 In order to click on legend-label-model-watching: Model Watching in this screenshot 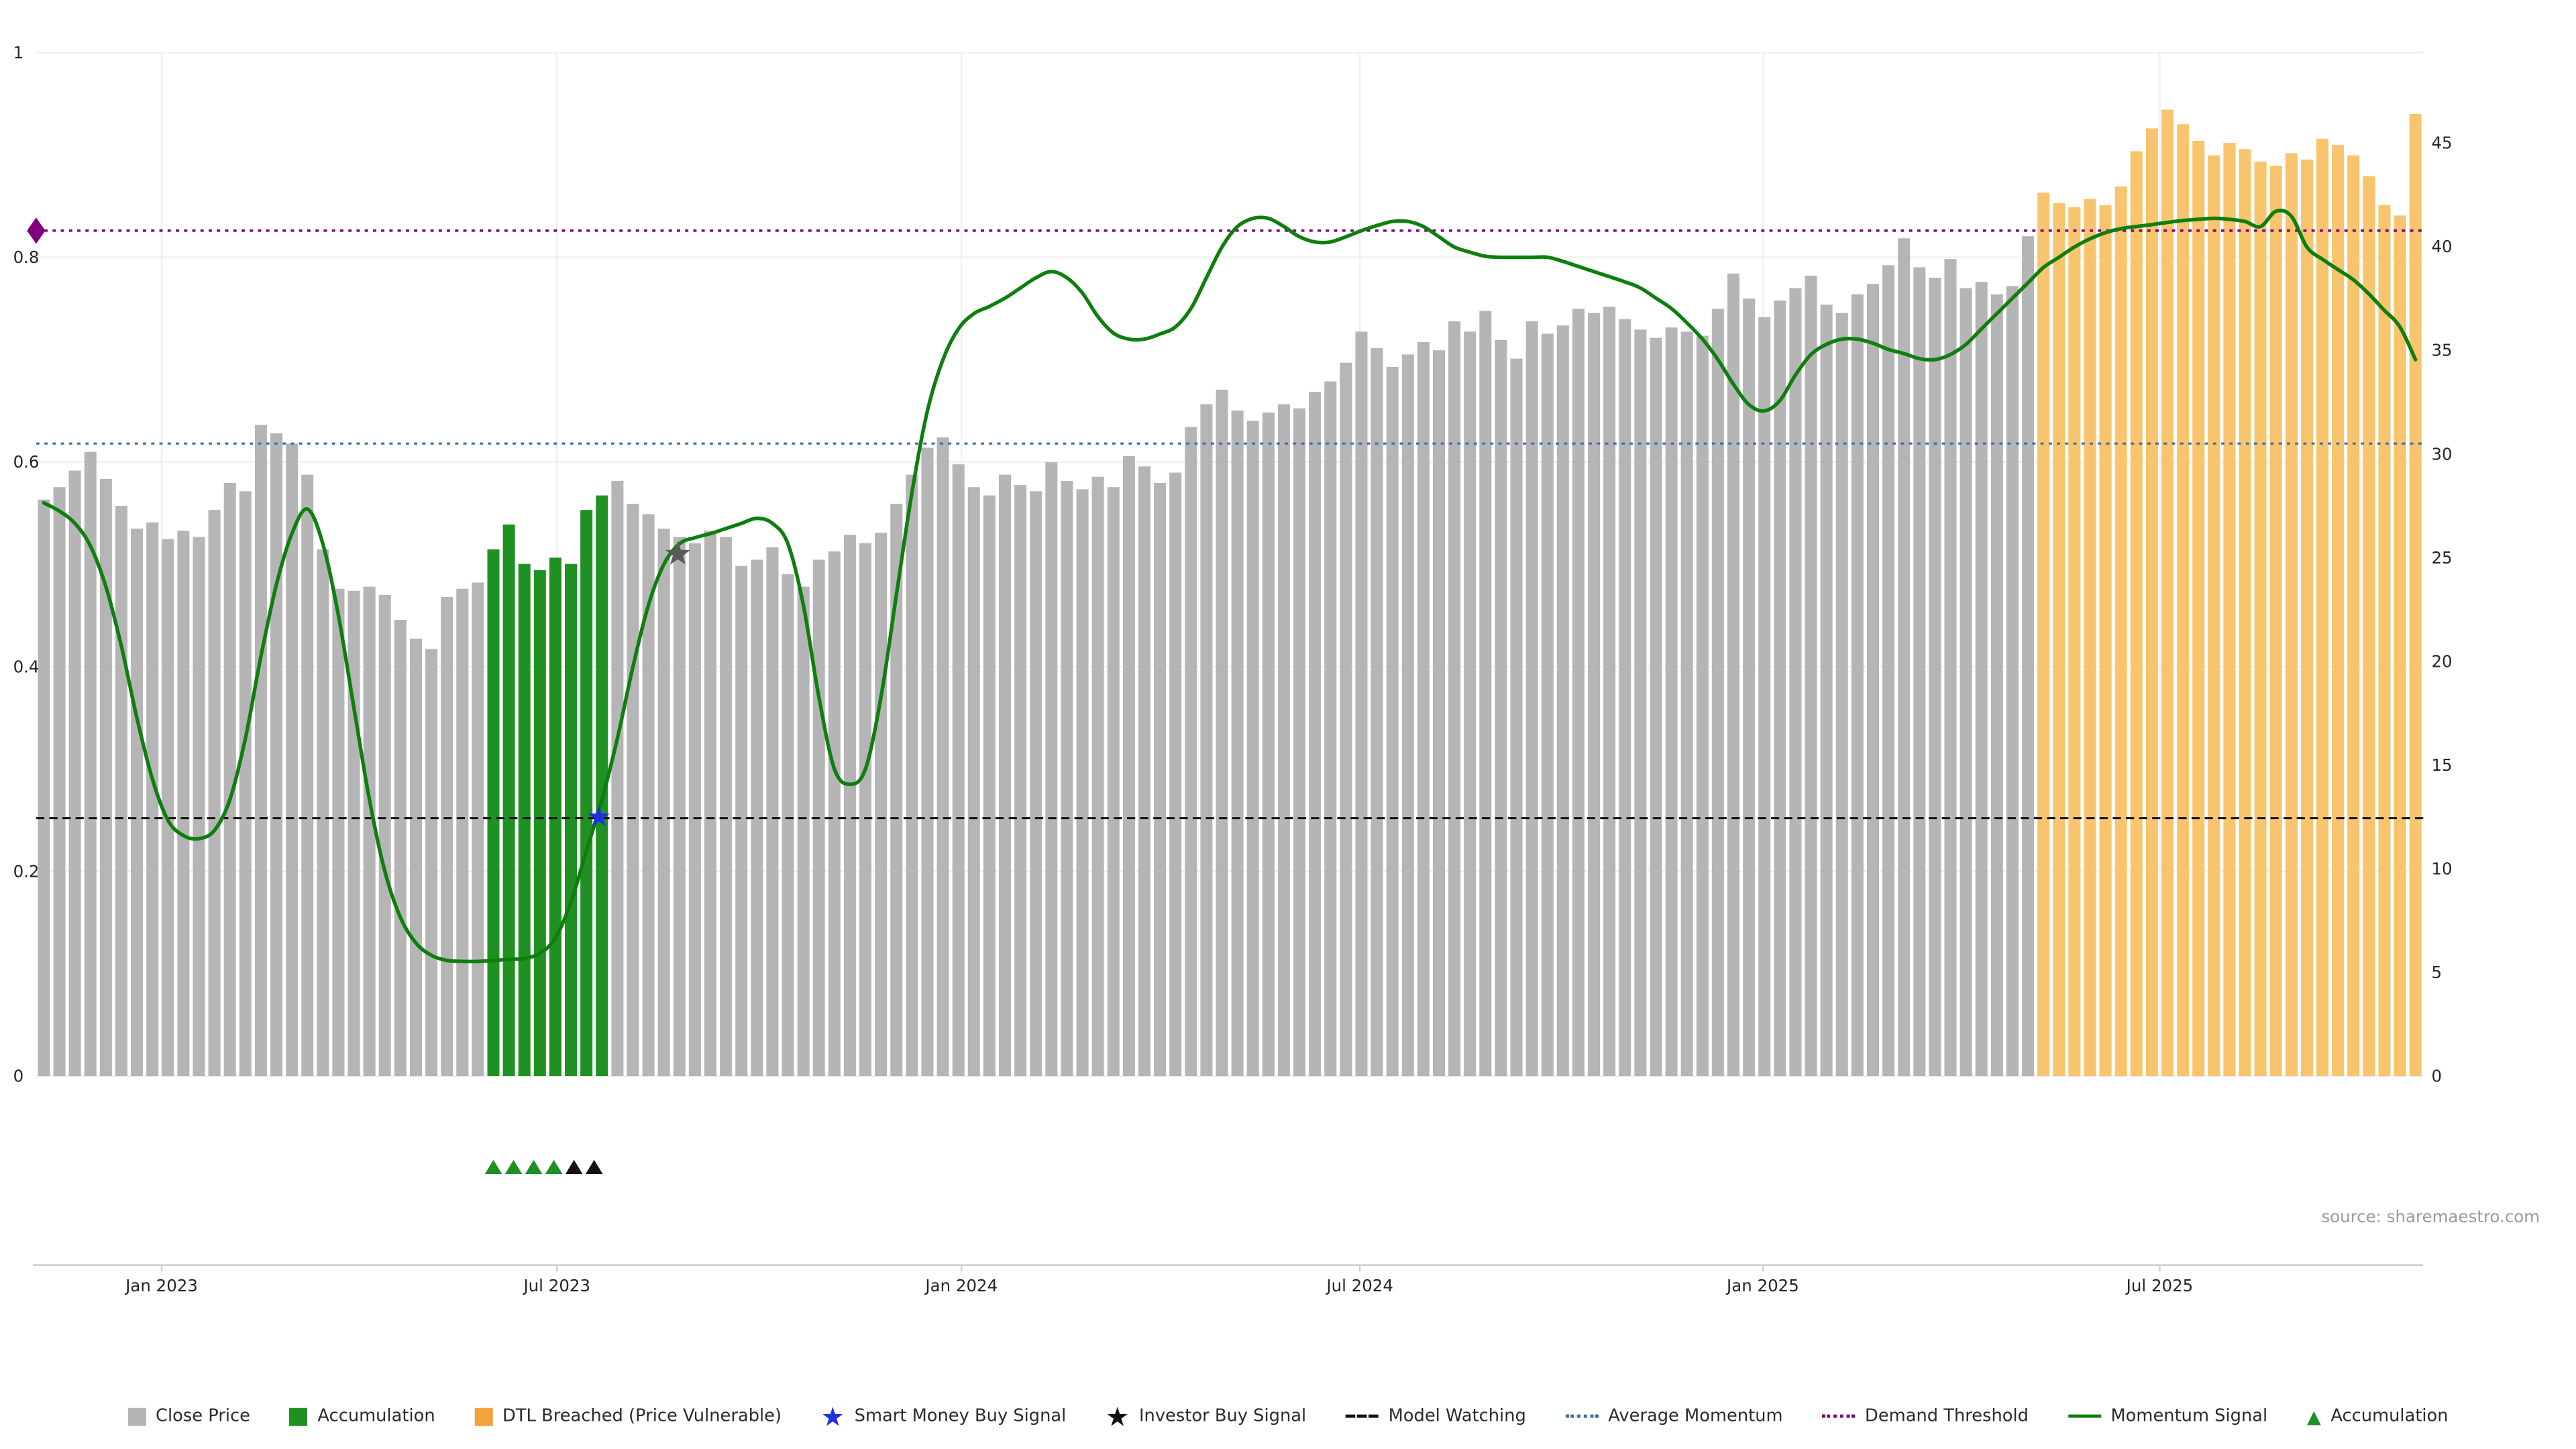, I will do `click(1457, 1416)`.